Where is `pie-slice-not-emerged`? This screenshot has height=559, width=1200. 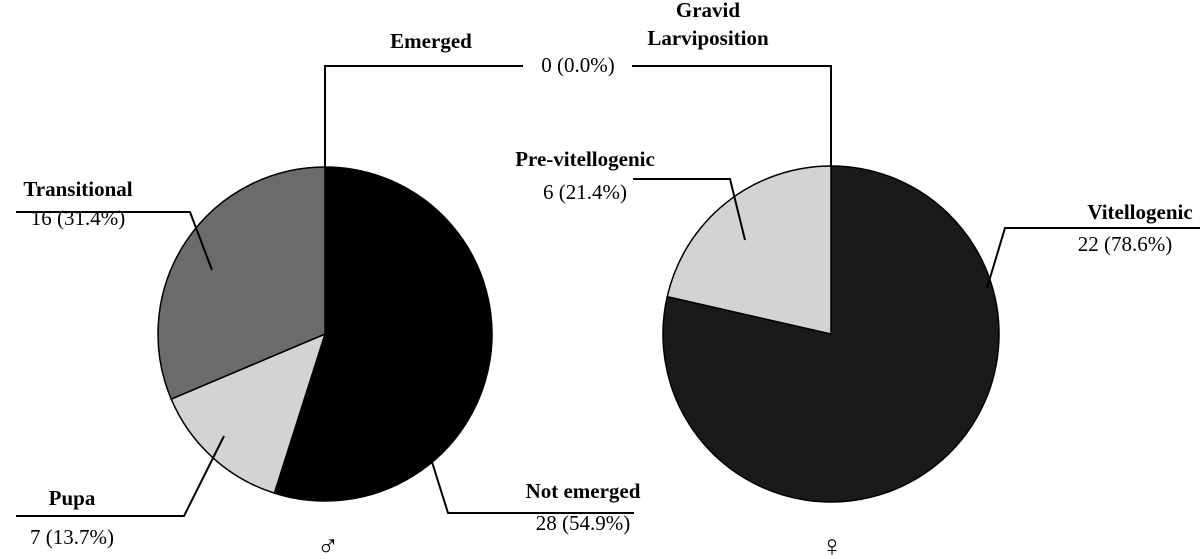
pie-slice-not-emerged is located at coordinates (383, 334).